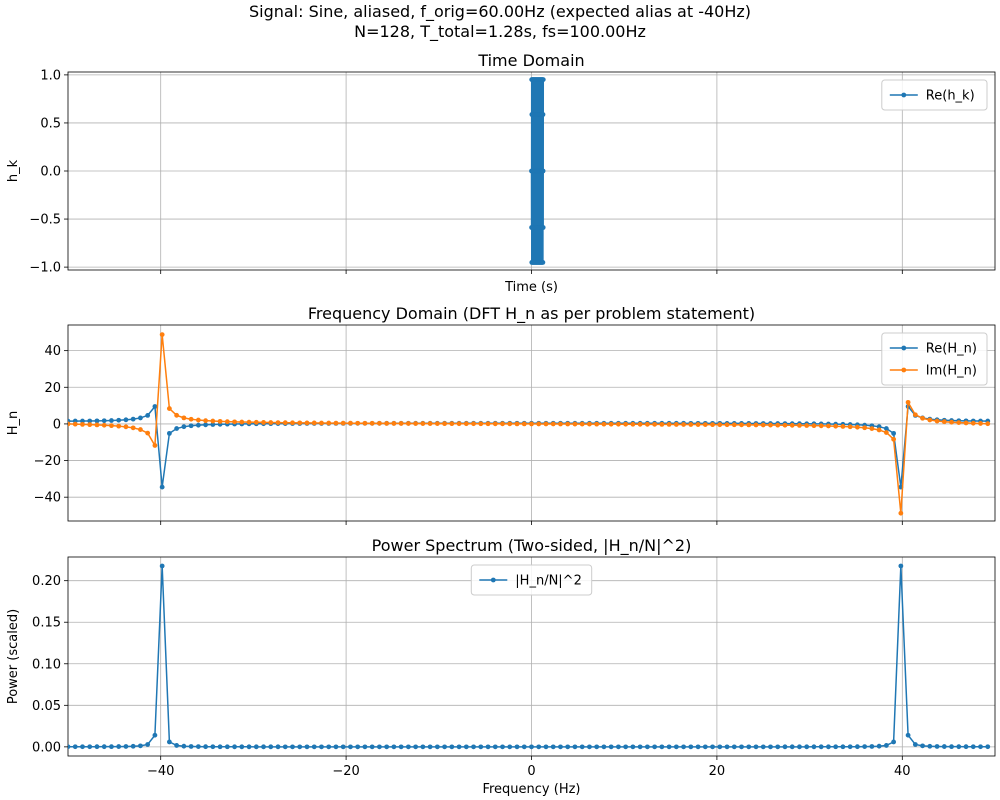 The width and height of the screenshot is (1000, 800). I want to click on y-tick-label: −40, so click(47, 498).